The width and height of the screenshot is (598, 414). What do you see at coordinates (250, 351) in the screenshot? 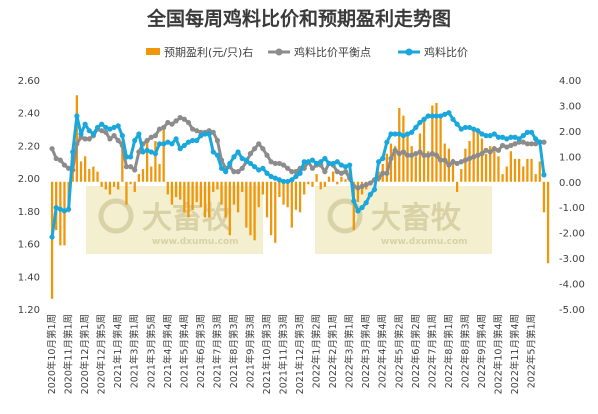
I see `x-tick-label: 2021年9月第3周` at bounding box center [250, 351].